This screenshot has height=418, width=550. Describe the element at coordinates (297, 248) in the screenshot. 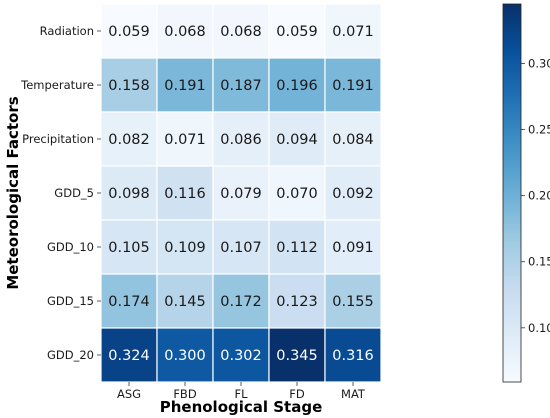

I see `cell-value-label: 0.112` at that location.